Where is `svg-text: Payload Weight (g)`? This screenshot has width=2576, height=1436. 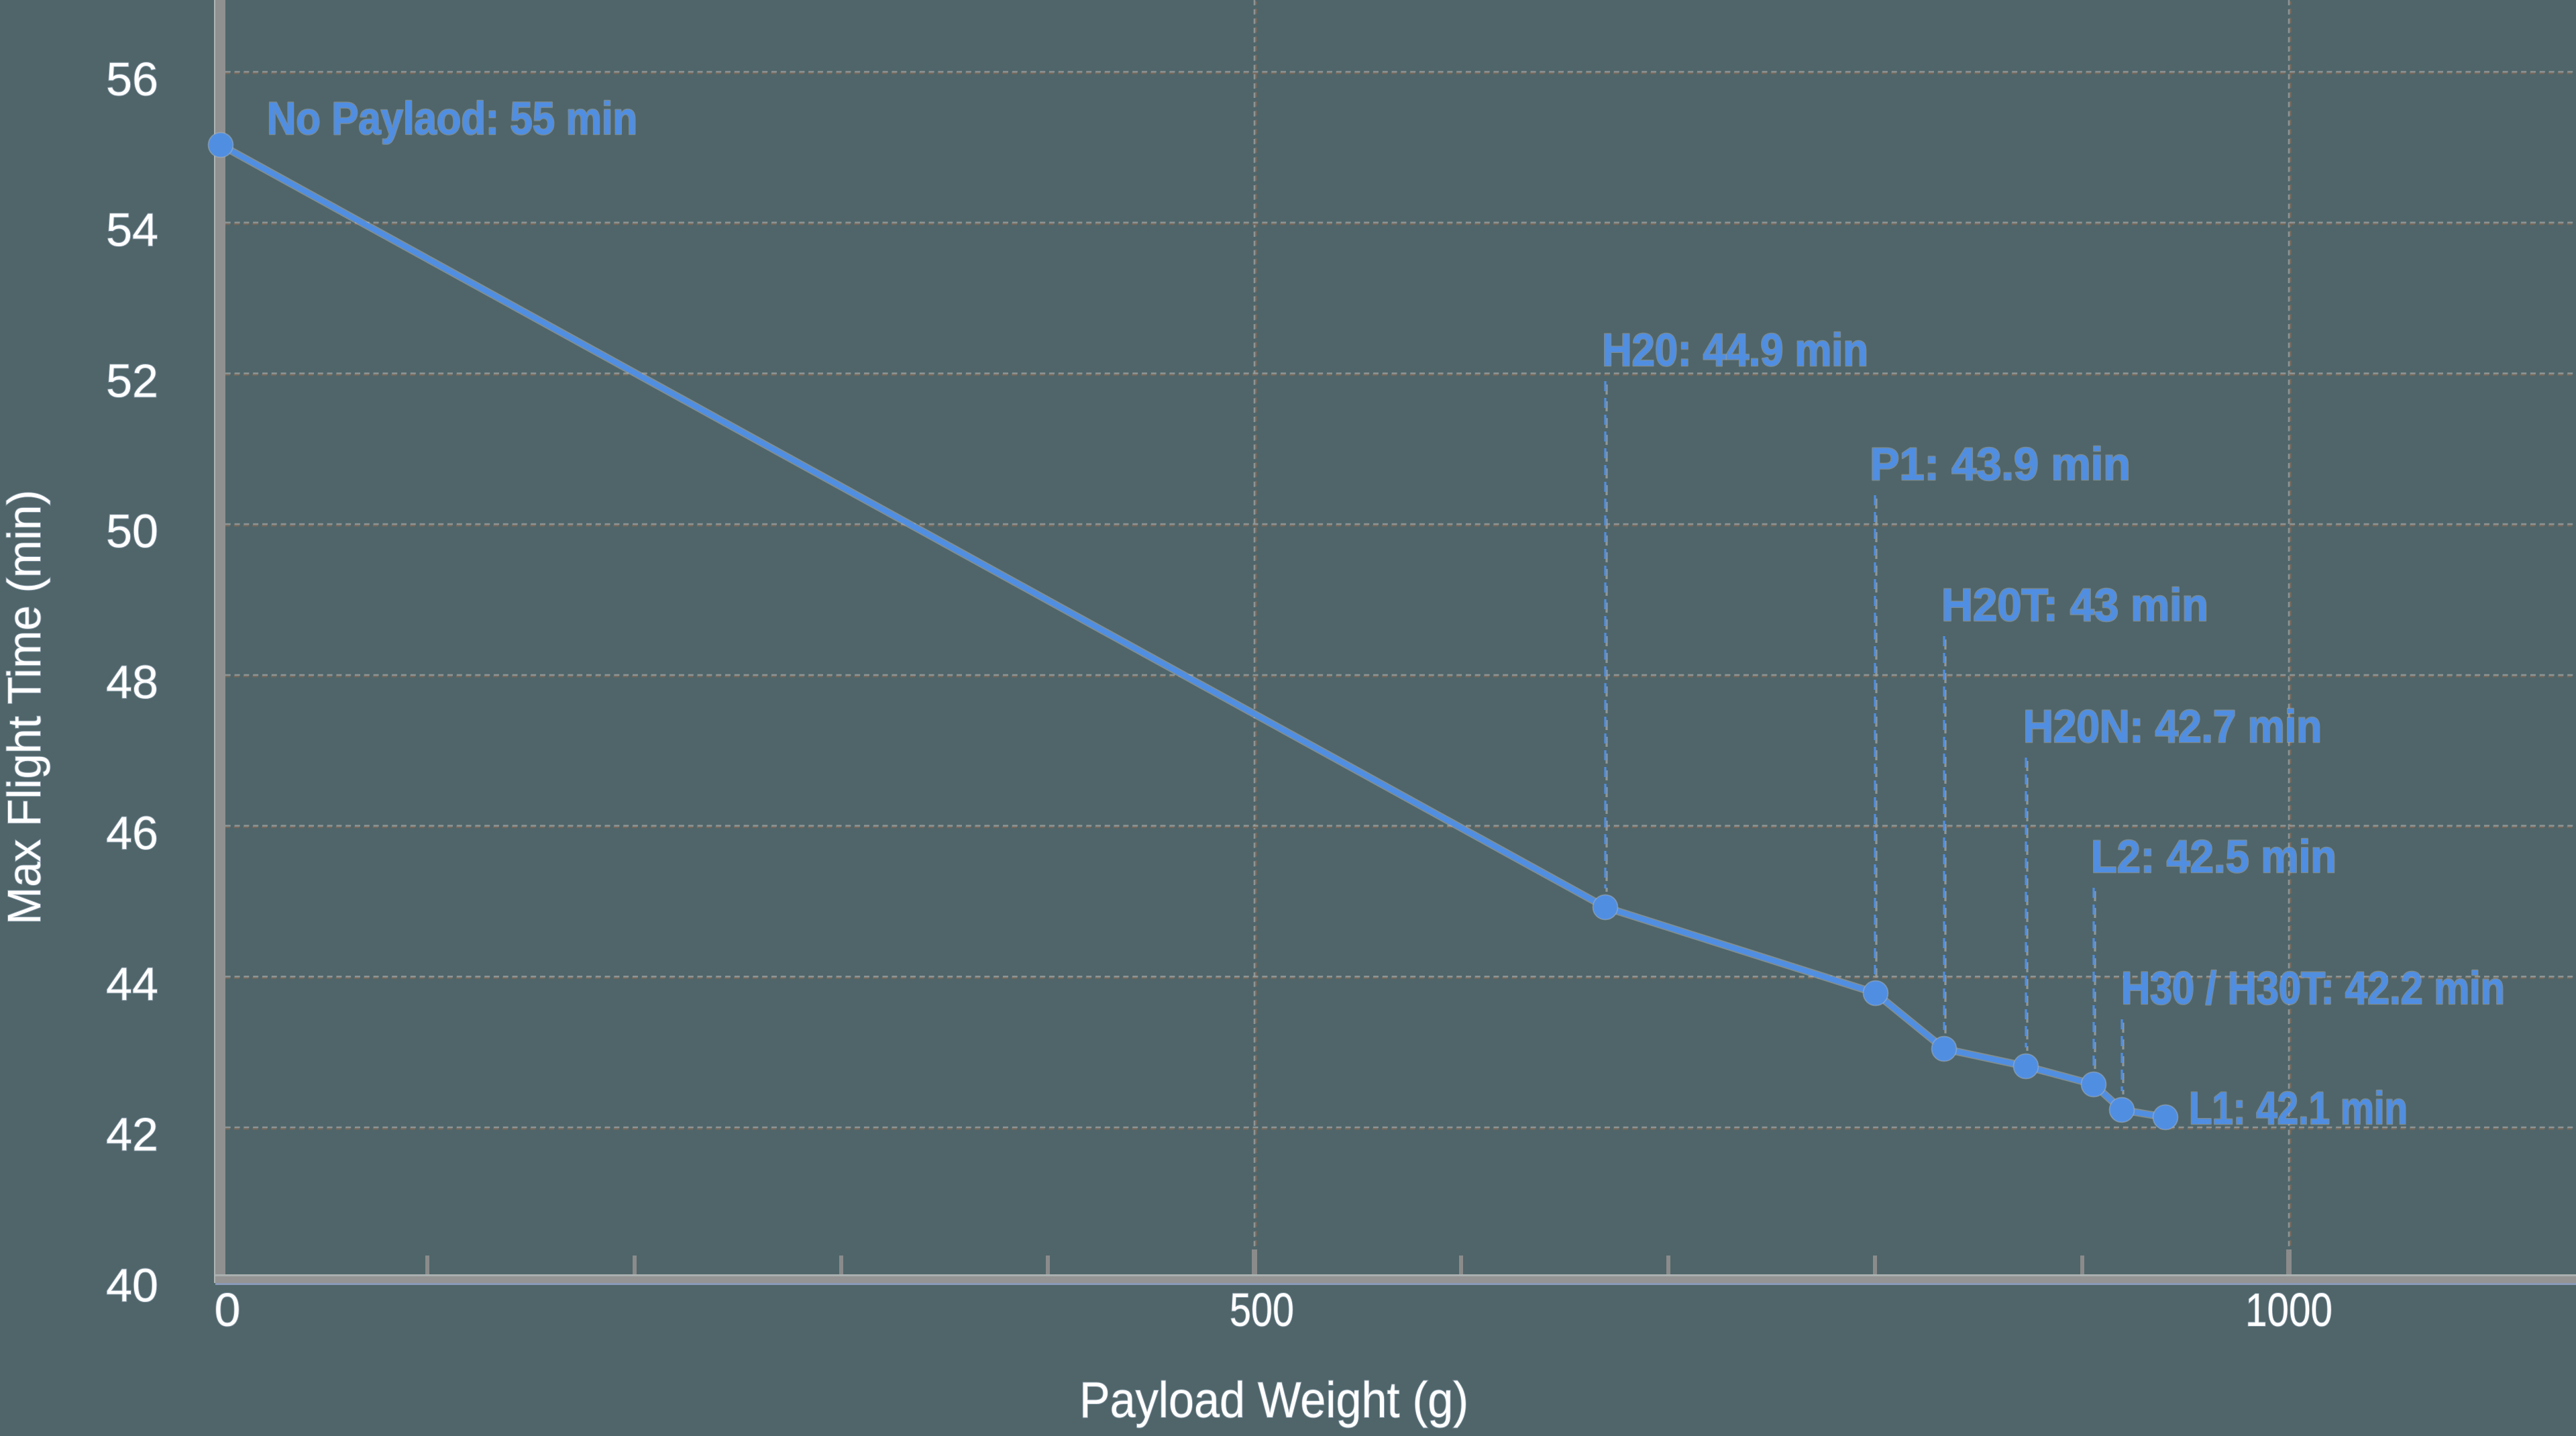
svg-text: Payload Weight (g) is located at coordinates (1273, 1400).